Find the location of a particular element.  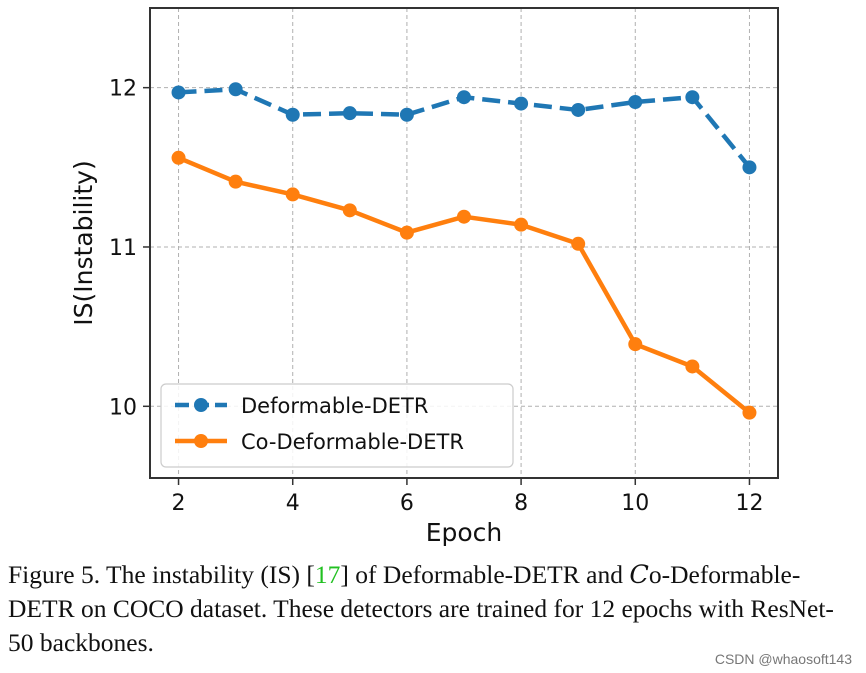

y-axis-label: IS(Instability) is located at coordinates (83, 242).